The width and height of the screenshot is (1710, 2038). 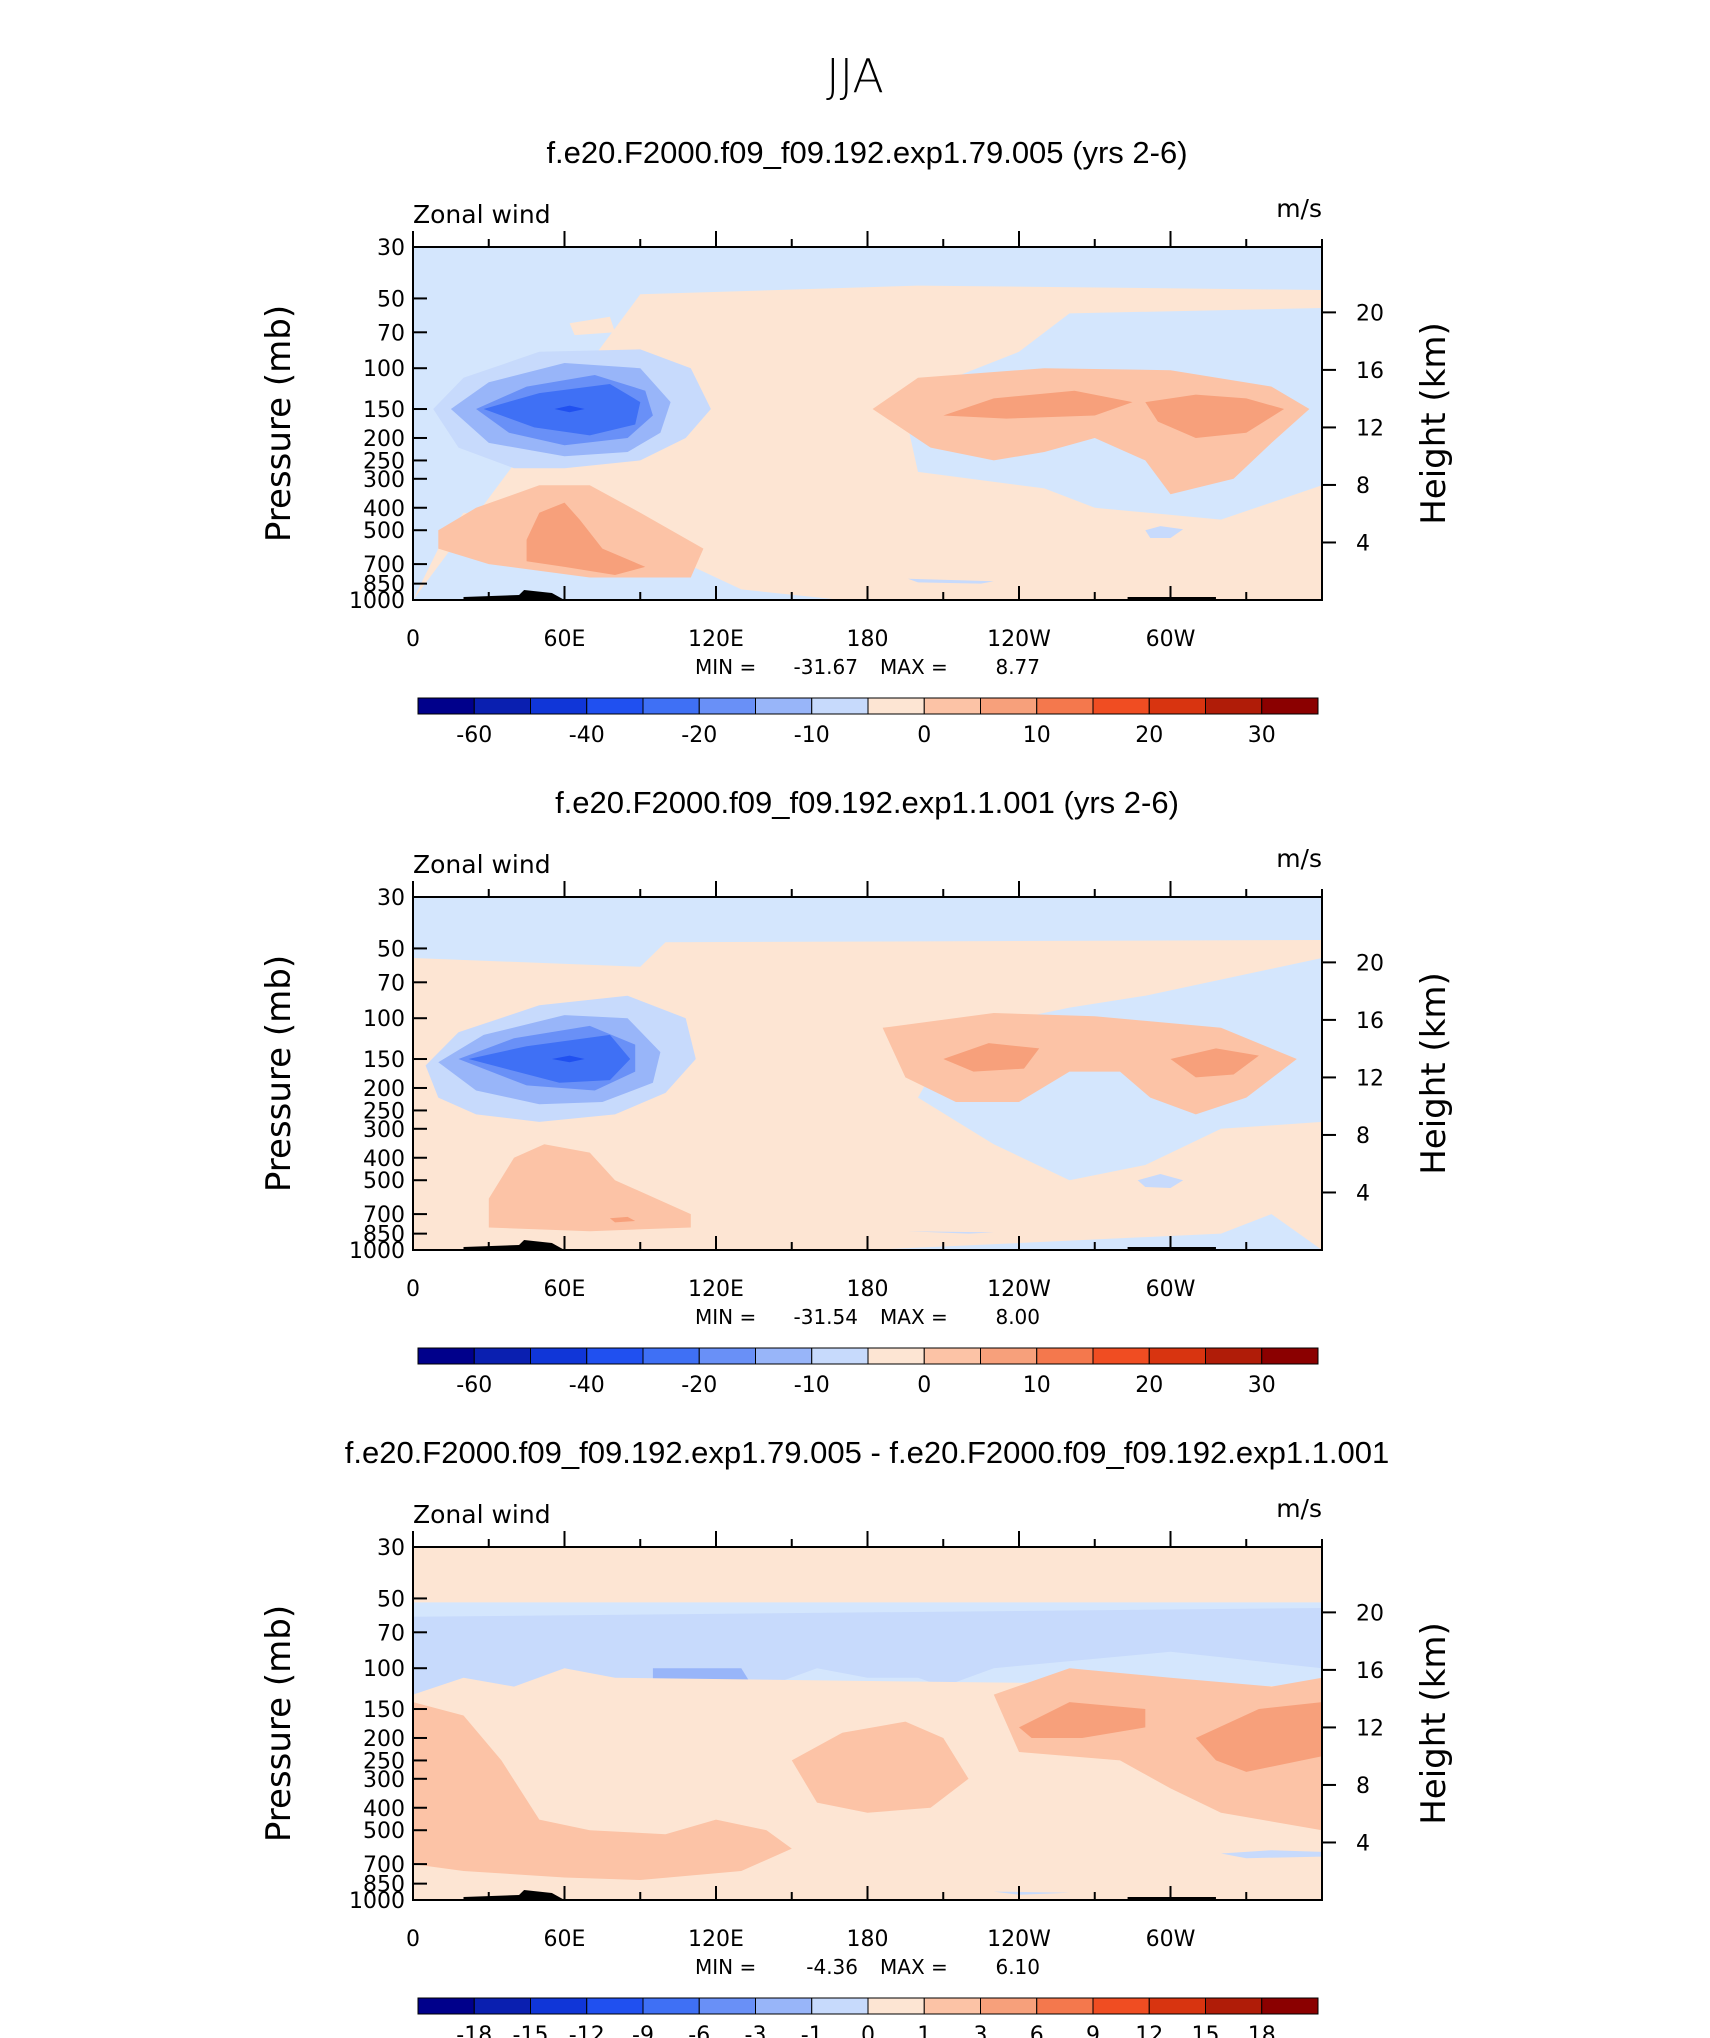 What do you see at coordinates (384, 480) in the screenshot?
I see `y-tick-label: 300` at bounding box center [384, 480].